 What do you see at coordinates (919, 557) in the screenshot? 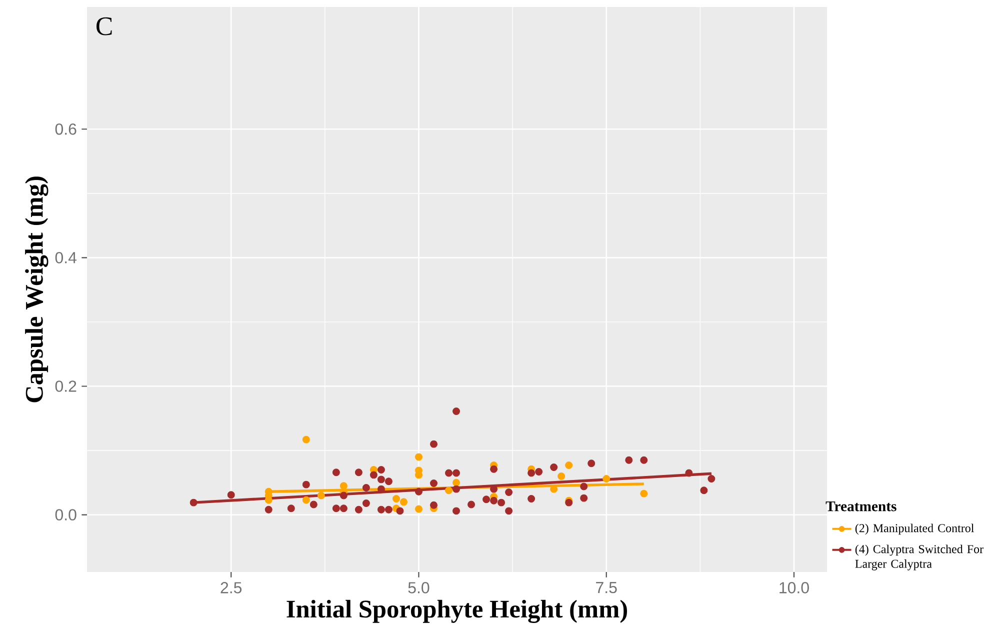
I see `legend-label: (4) Calyptra Switched For Larger Calyptra` at bounding box center [919, 557].